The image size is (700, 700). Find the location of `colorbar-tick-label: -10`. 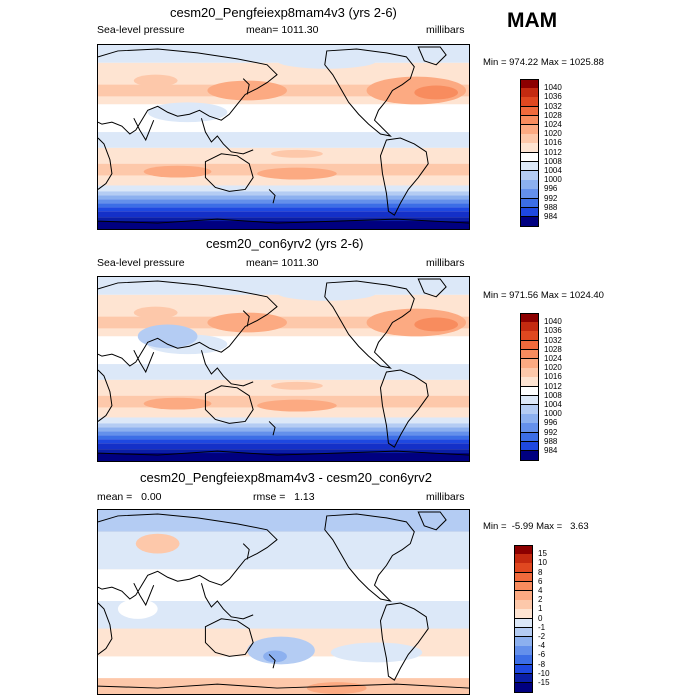

colorbar-tick-label: -10 is located at coordinates (544, 673).